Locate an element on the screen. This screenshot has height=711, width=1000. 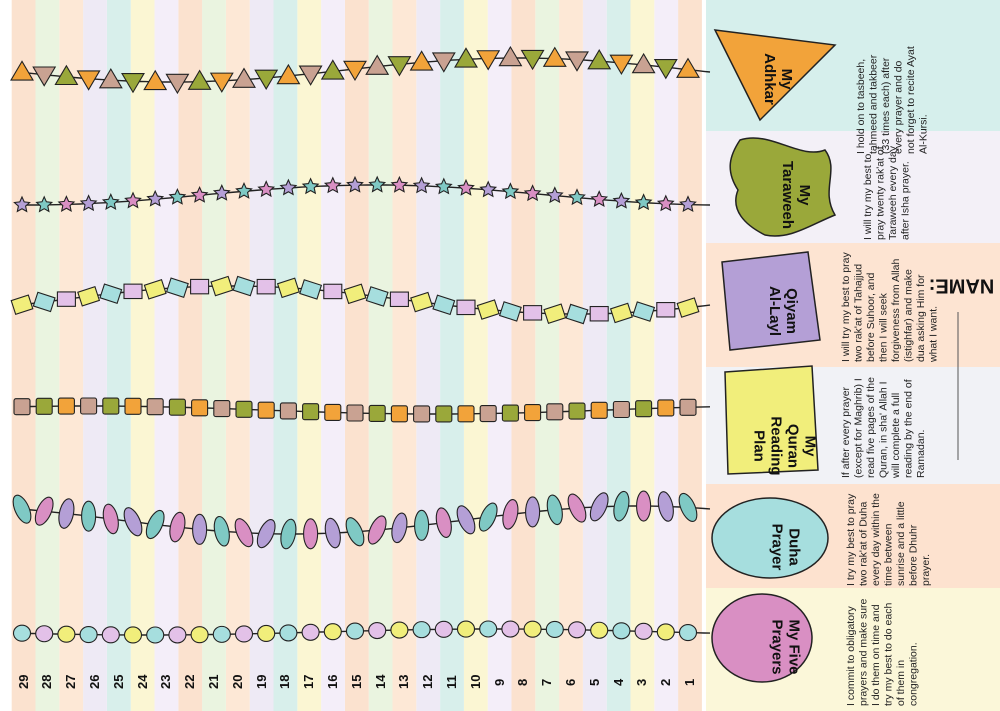
day-number: 1 is located at coordinates (689, 682).